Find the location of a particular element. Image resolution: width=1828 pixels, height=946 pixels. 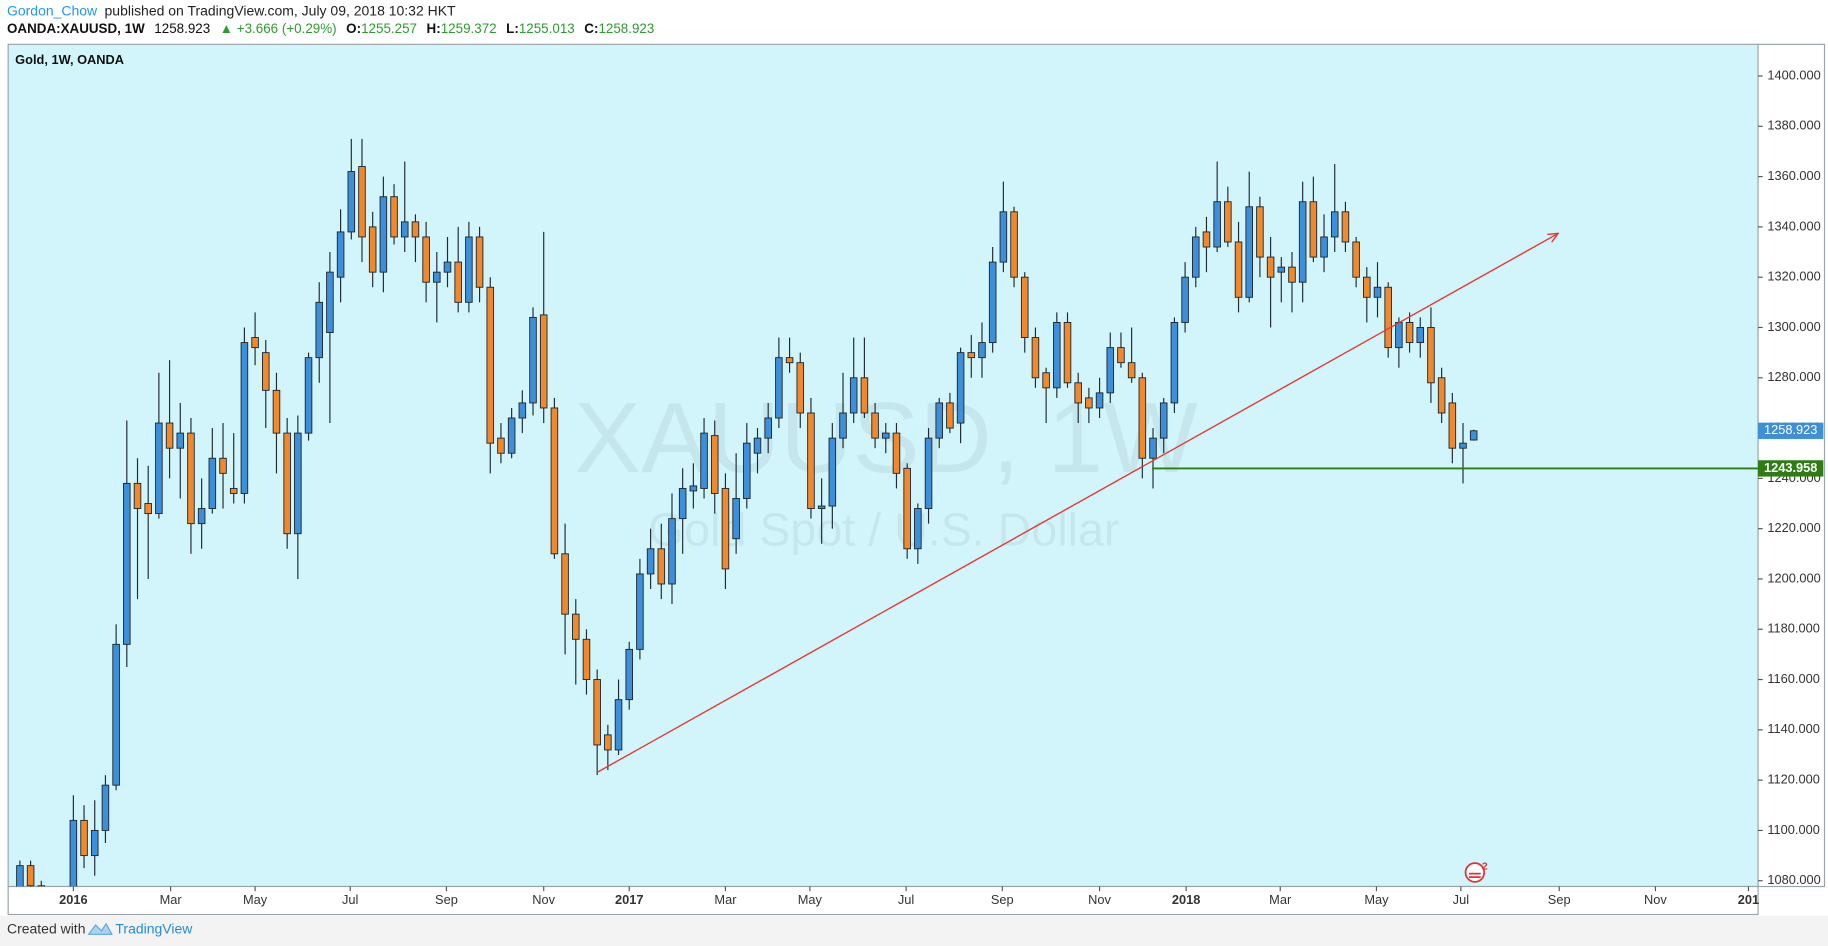

y-tick-label: 1340.000 is located at coordinates (1793, 225).